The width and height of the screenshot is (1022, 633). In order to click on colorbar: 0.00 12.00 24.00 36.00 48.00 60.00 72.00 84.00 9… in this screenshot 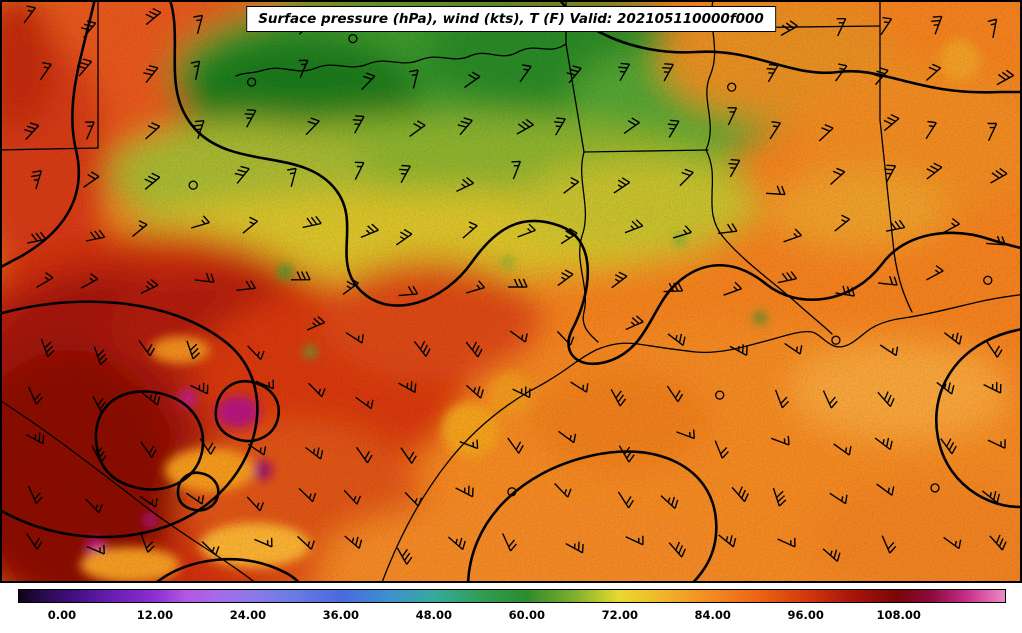, I will do `click(511, 608)`.